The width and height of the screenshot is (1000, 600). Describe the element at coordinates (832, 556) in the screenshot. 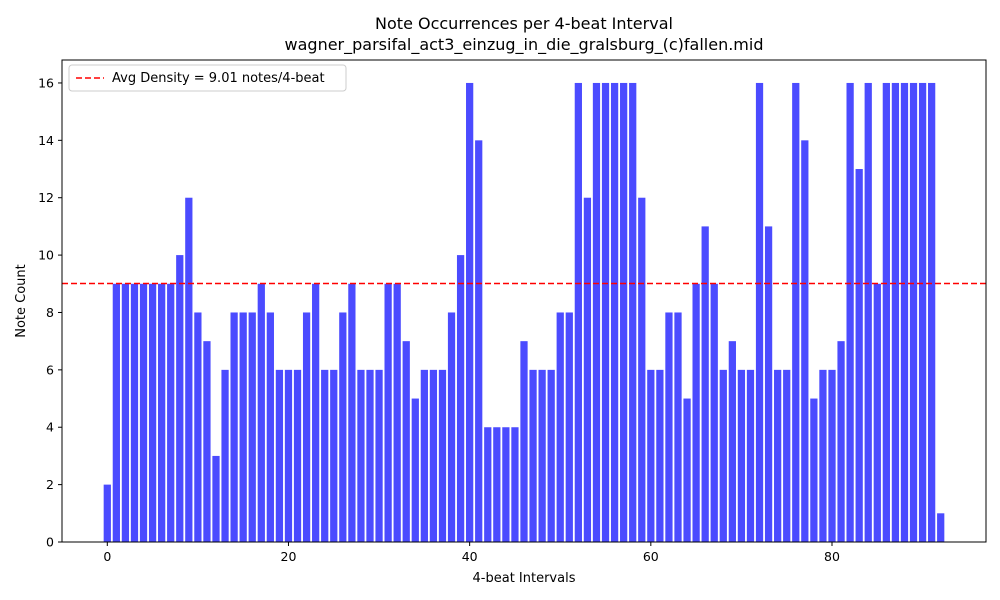

I see `x-tick-label: 80` at that location.